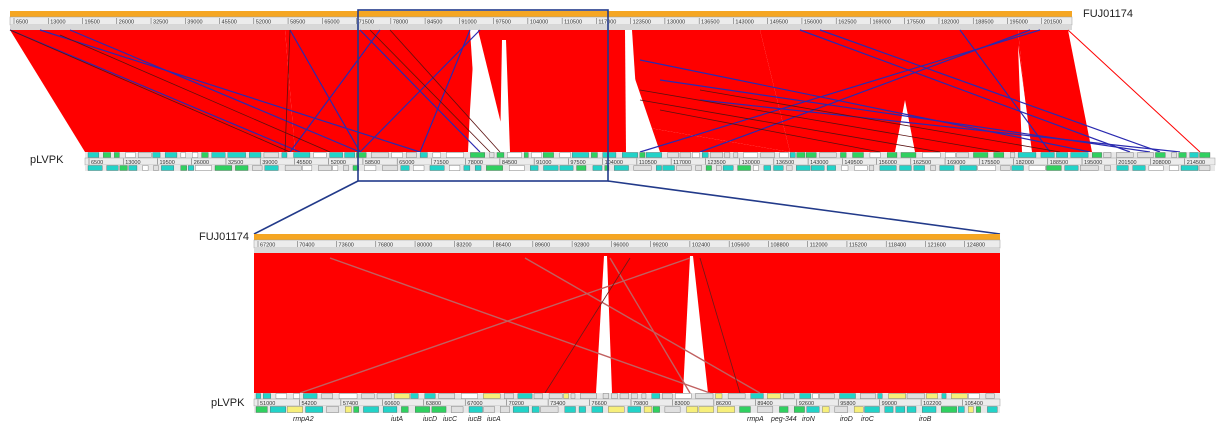 The image size is (1221, 437). I want to click on ruler-tick-label: 54200, so click(308, 404).